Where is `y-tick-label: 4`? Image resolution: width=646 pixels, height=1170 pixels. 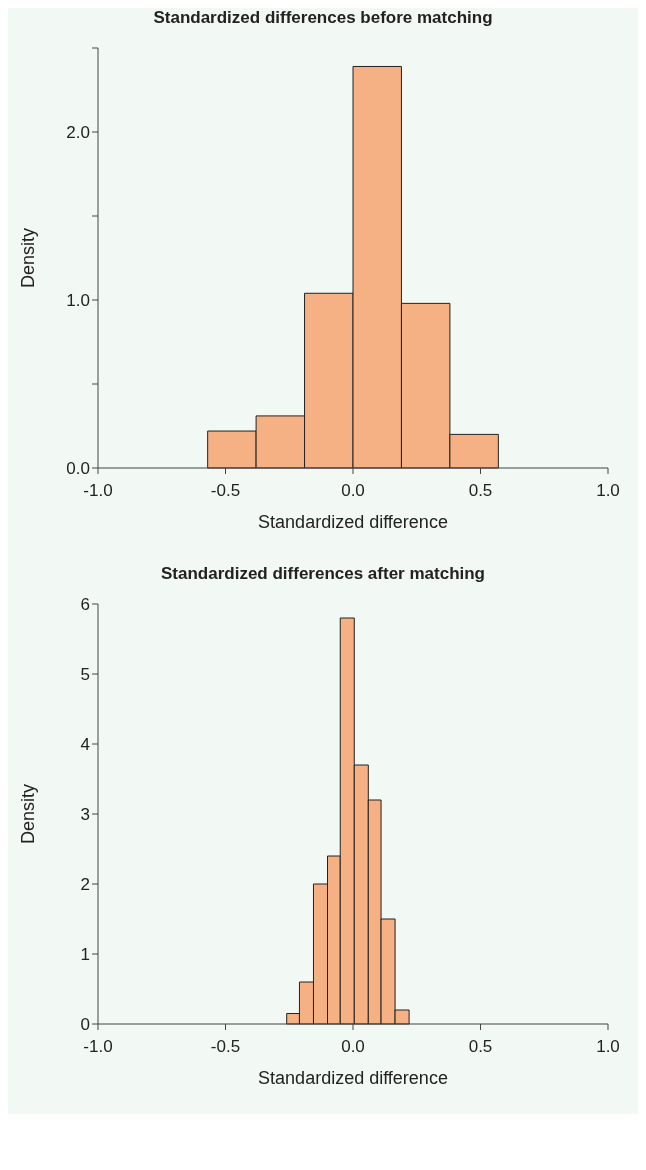 y-tick-label: 4 is located at coordinates (85, 745).